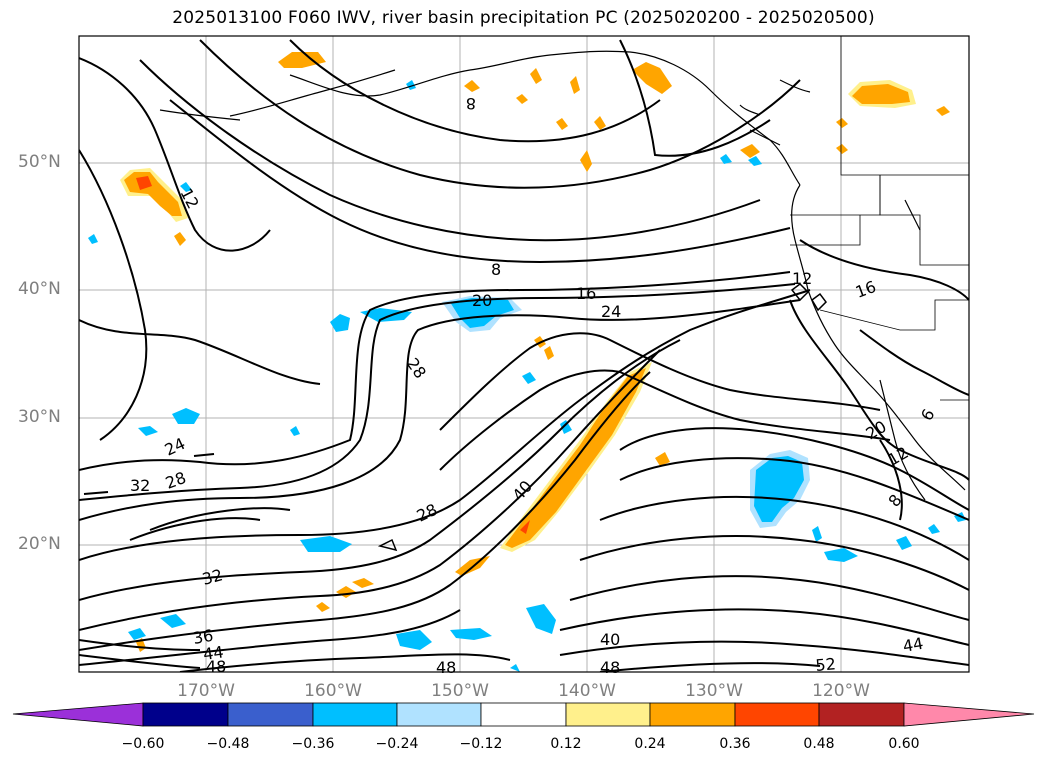 The width and height of the screenshot is (1047, 765). What do you see at coordinates (819, 744) in the screenshot?
I see `colorbar-tick-label: 0.48` at bounding box center [819, 744].